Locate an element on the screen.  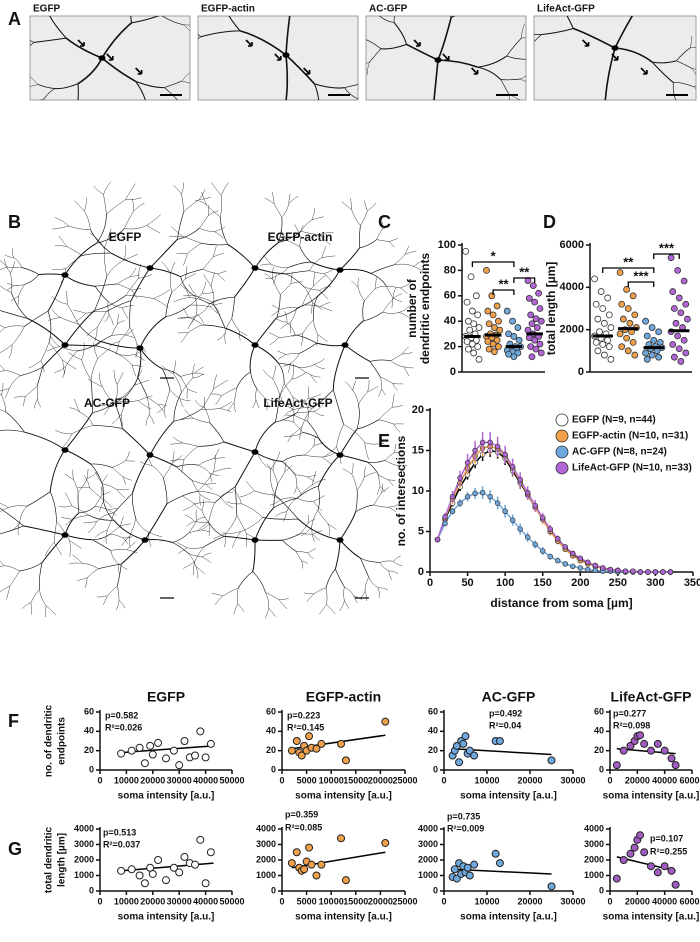
y-tick-label: 20 is located at coordinates (433, 750).